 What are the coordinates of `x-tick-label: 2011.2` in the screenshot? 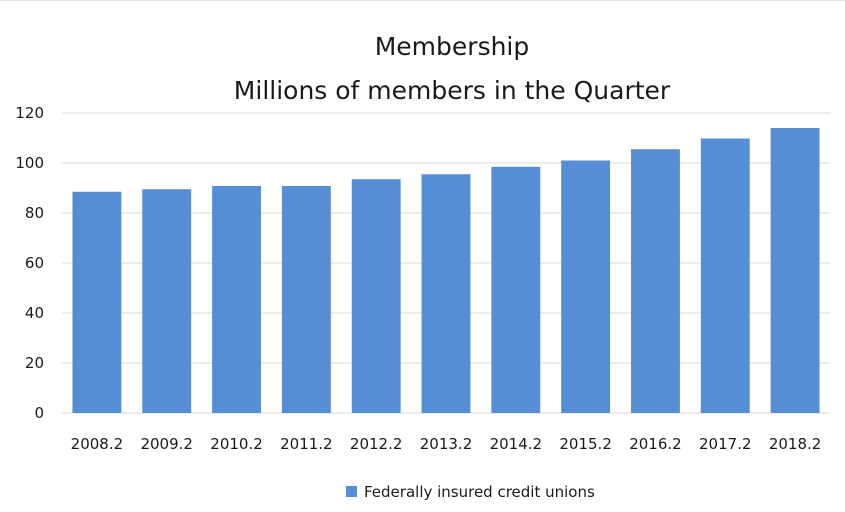 It's located at (306, 444).